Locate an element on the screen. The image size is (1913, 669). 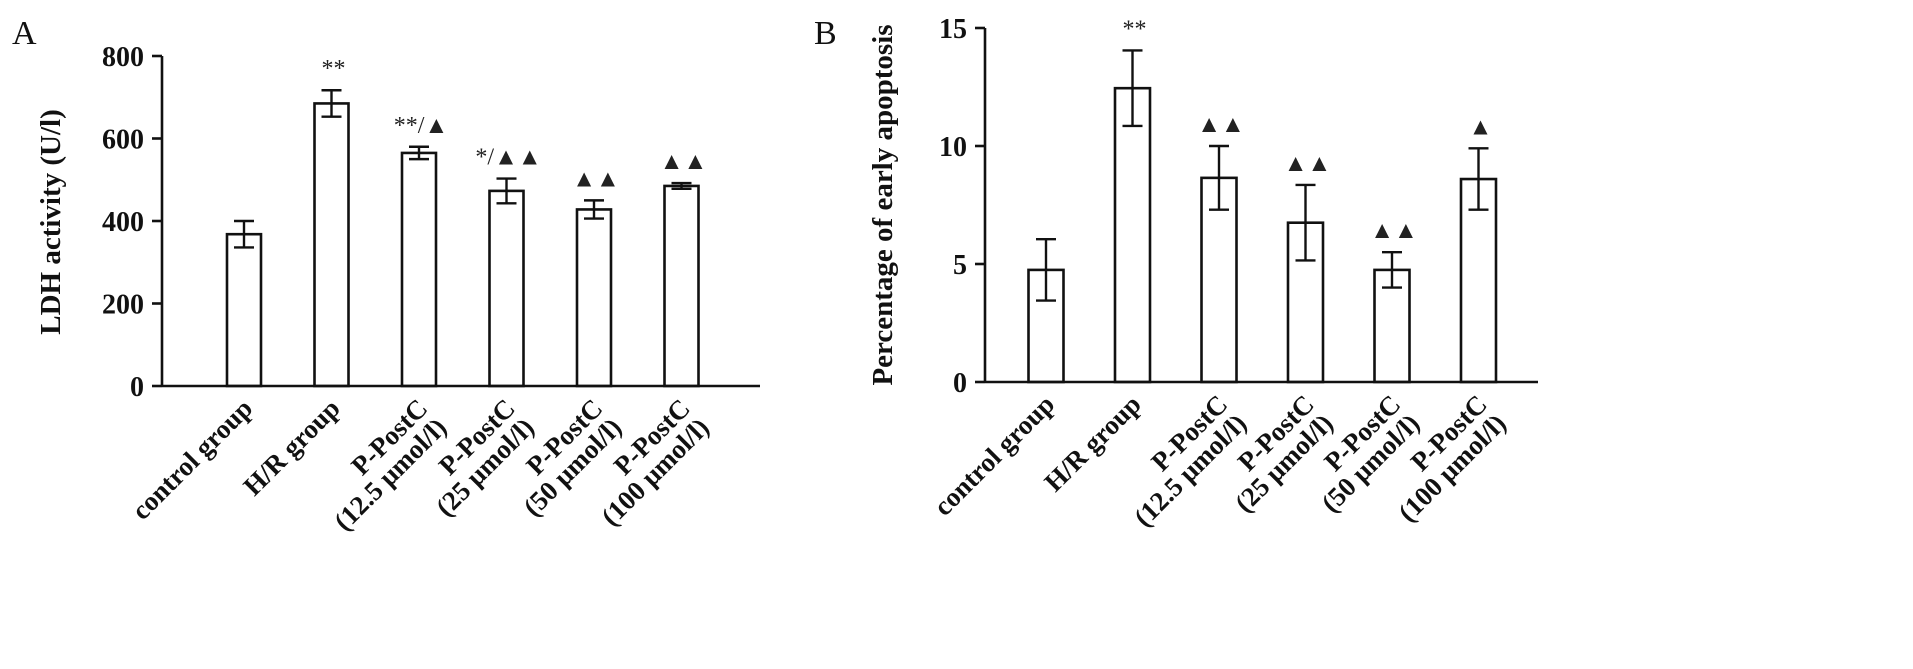
panel-a-significance-mark: ** is located at coordinates (334, 69).